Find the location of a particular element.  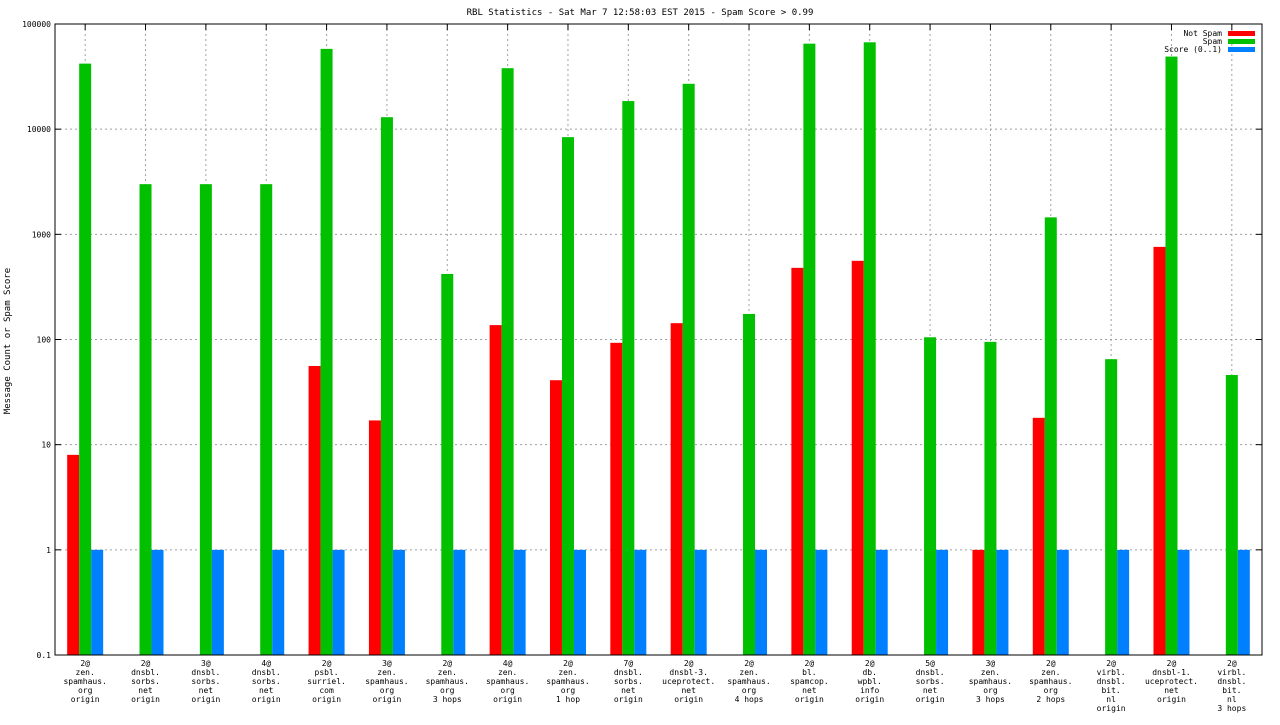

legend-label: Not Spam is located at coordinates (1202, 33).